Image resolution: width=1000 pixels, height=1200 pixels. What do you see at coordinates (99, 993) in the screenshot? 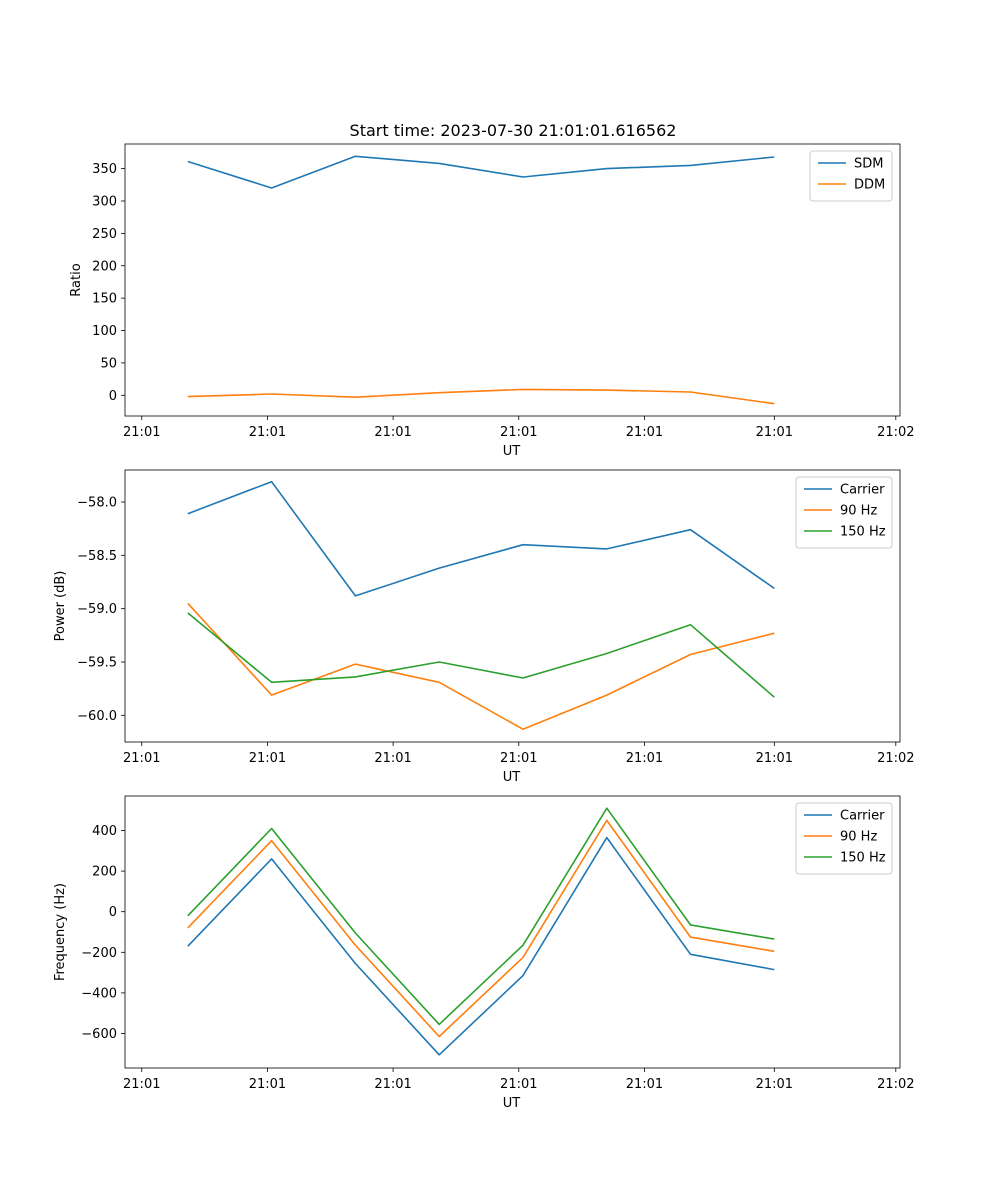
I see `y-tick-label: −400` at bounding box center [99, 993].